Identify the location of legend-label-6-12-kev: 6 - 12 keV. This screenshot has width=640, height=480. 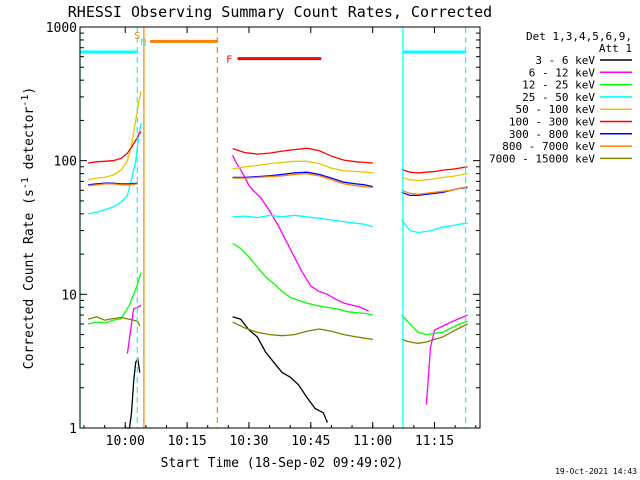
(562, 72).